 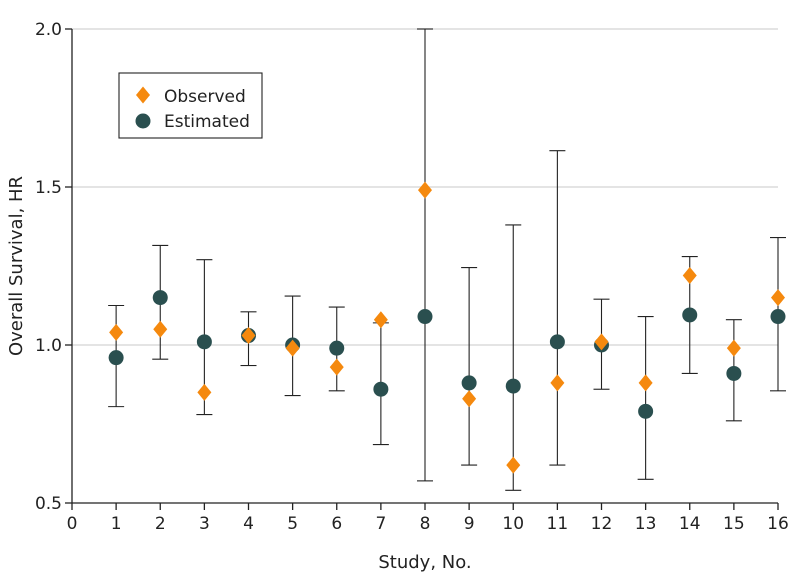 I want to click on y-axis-title: Overall Survival, HR, so click(x=16, y=266).